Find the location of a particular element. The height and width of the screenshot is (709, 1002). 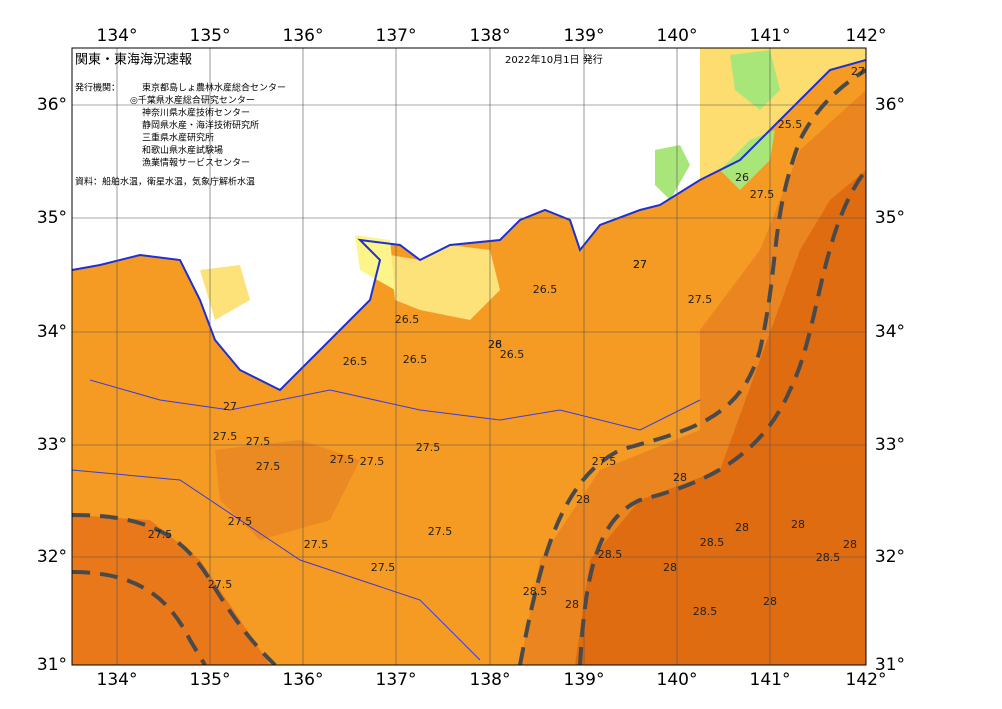

issuer: 漁業情報サービスセンター is located at coordinates (196, 163).